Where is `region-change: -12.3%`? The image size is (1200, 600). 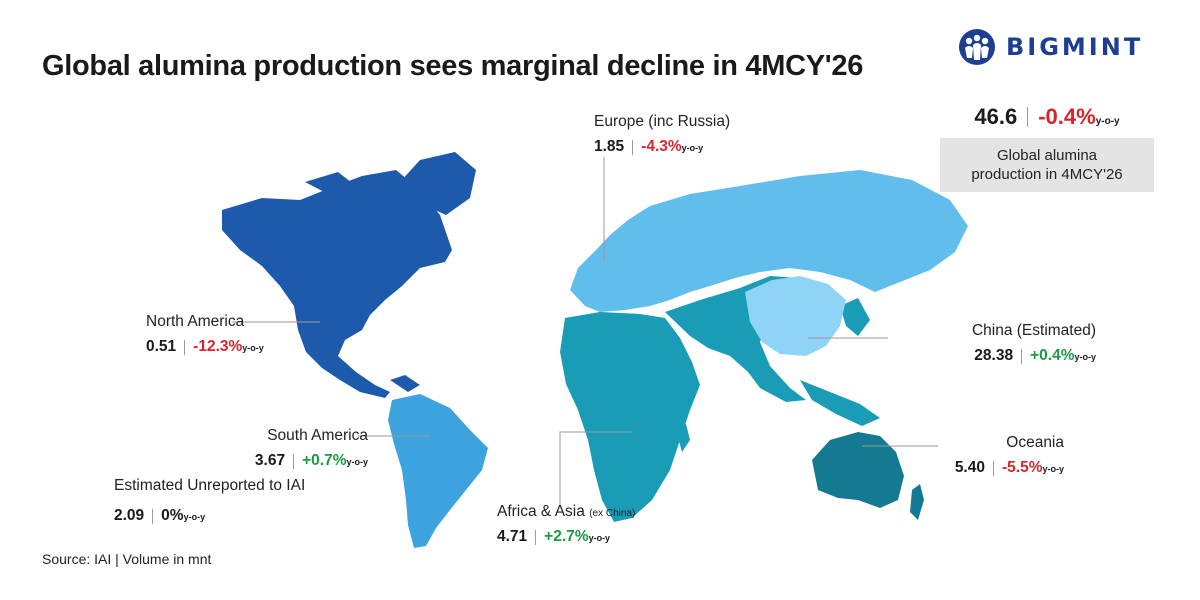 region-change: -12.3% is located at coordinates (218, 346).